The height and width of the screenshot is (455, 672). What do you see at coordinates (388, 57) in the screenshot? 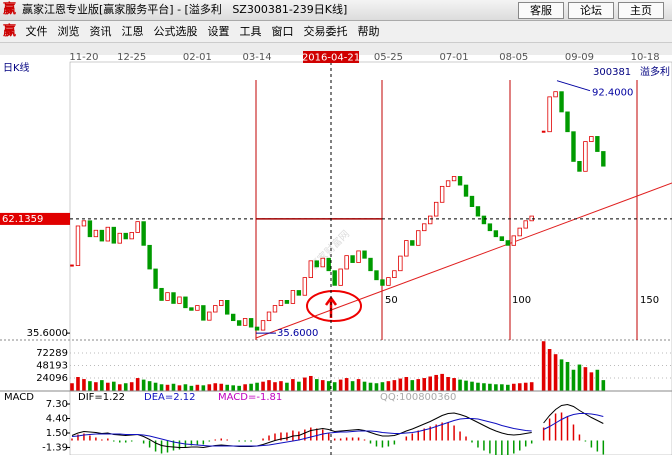
I see `x-tick-label: 05-25` at bounding box center [388, 57].